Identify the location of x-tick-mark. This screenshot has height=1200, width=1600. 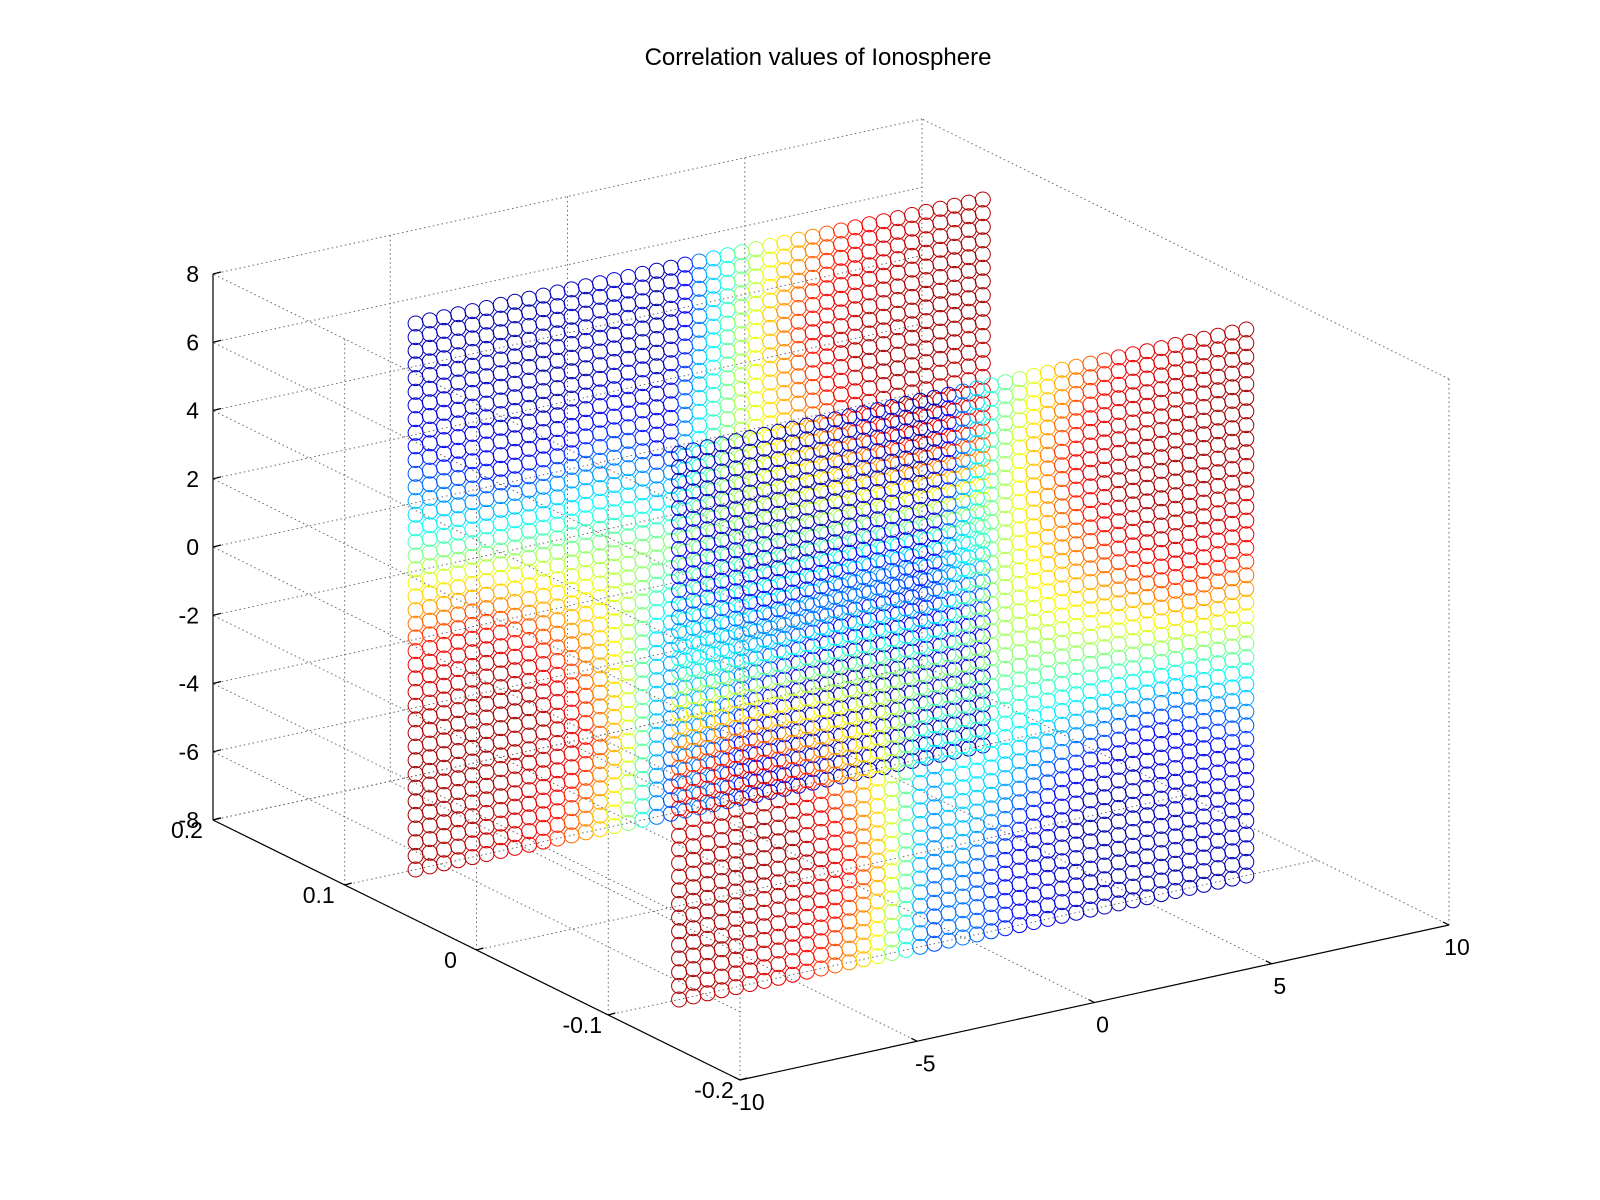
(737, 1078).